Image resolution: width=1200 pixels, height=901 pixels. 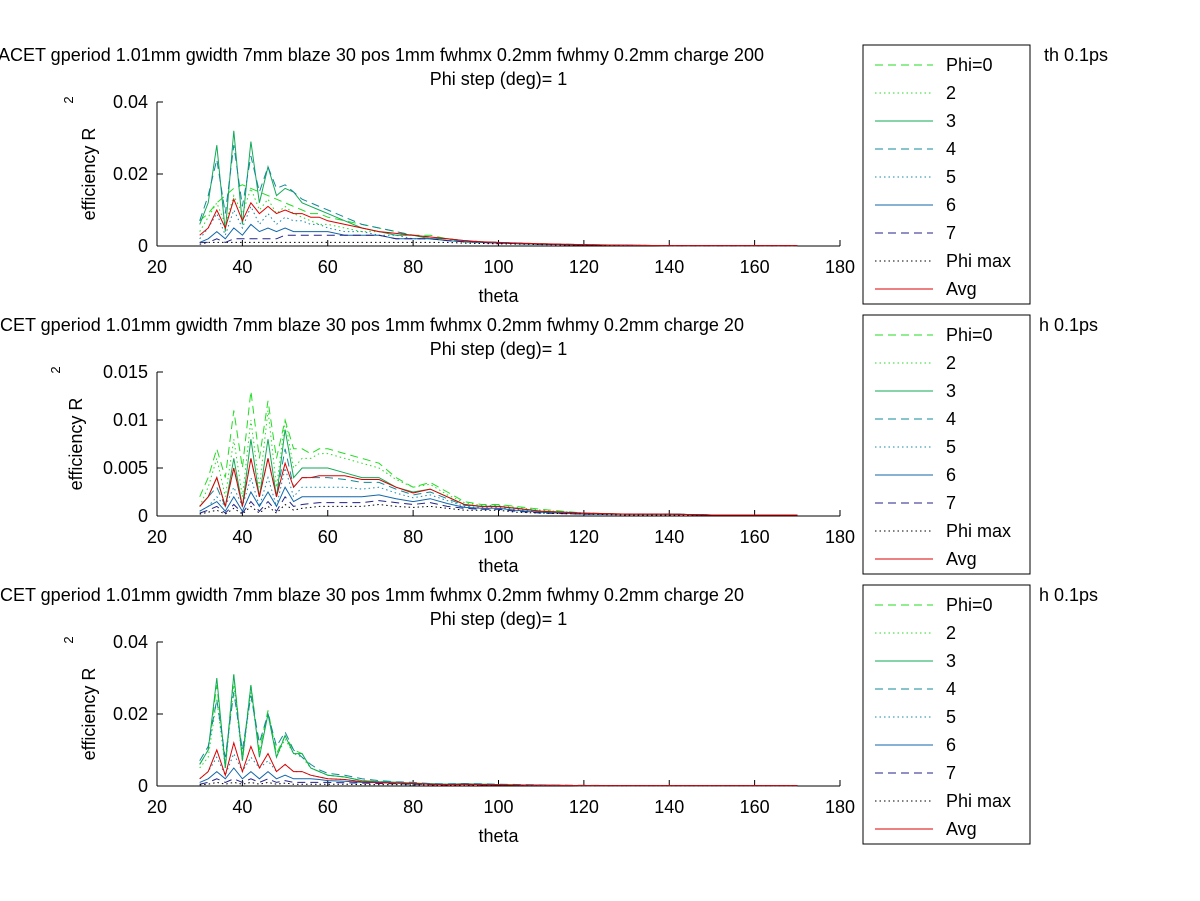 I want to click on chart-title-tail: th 0.1ps, so click(x=1076, y=55).